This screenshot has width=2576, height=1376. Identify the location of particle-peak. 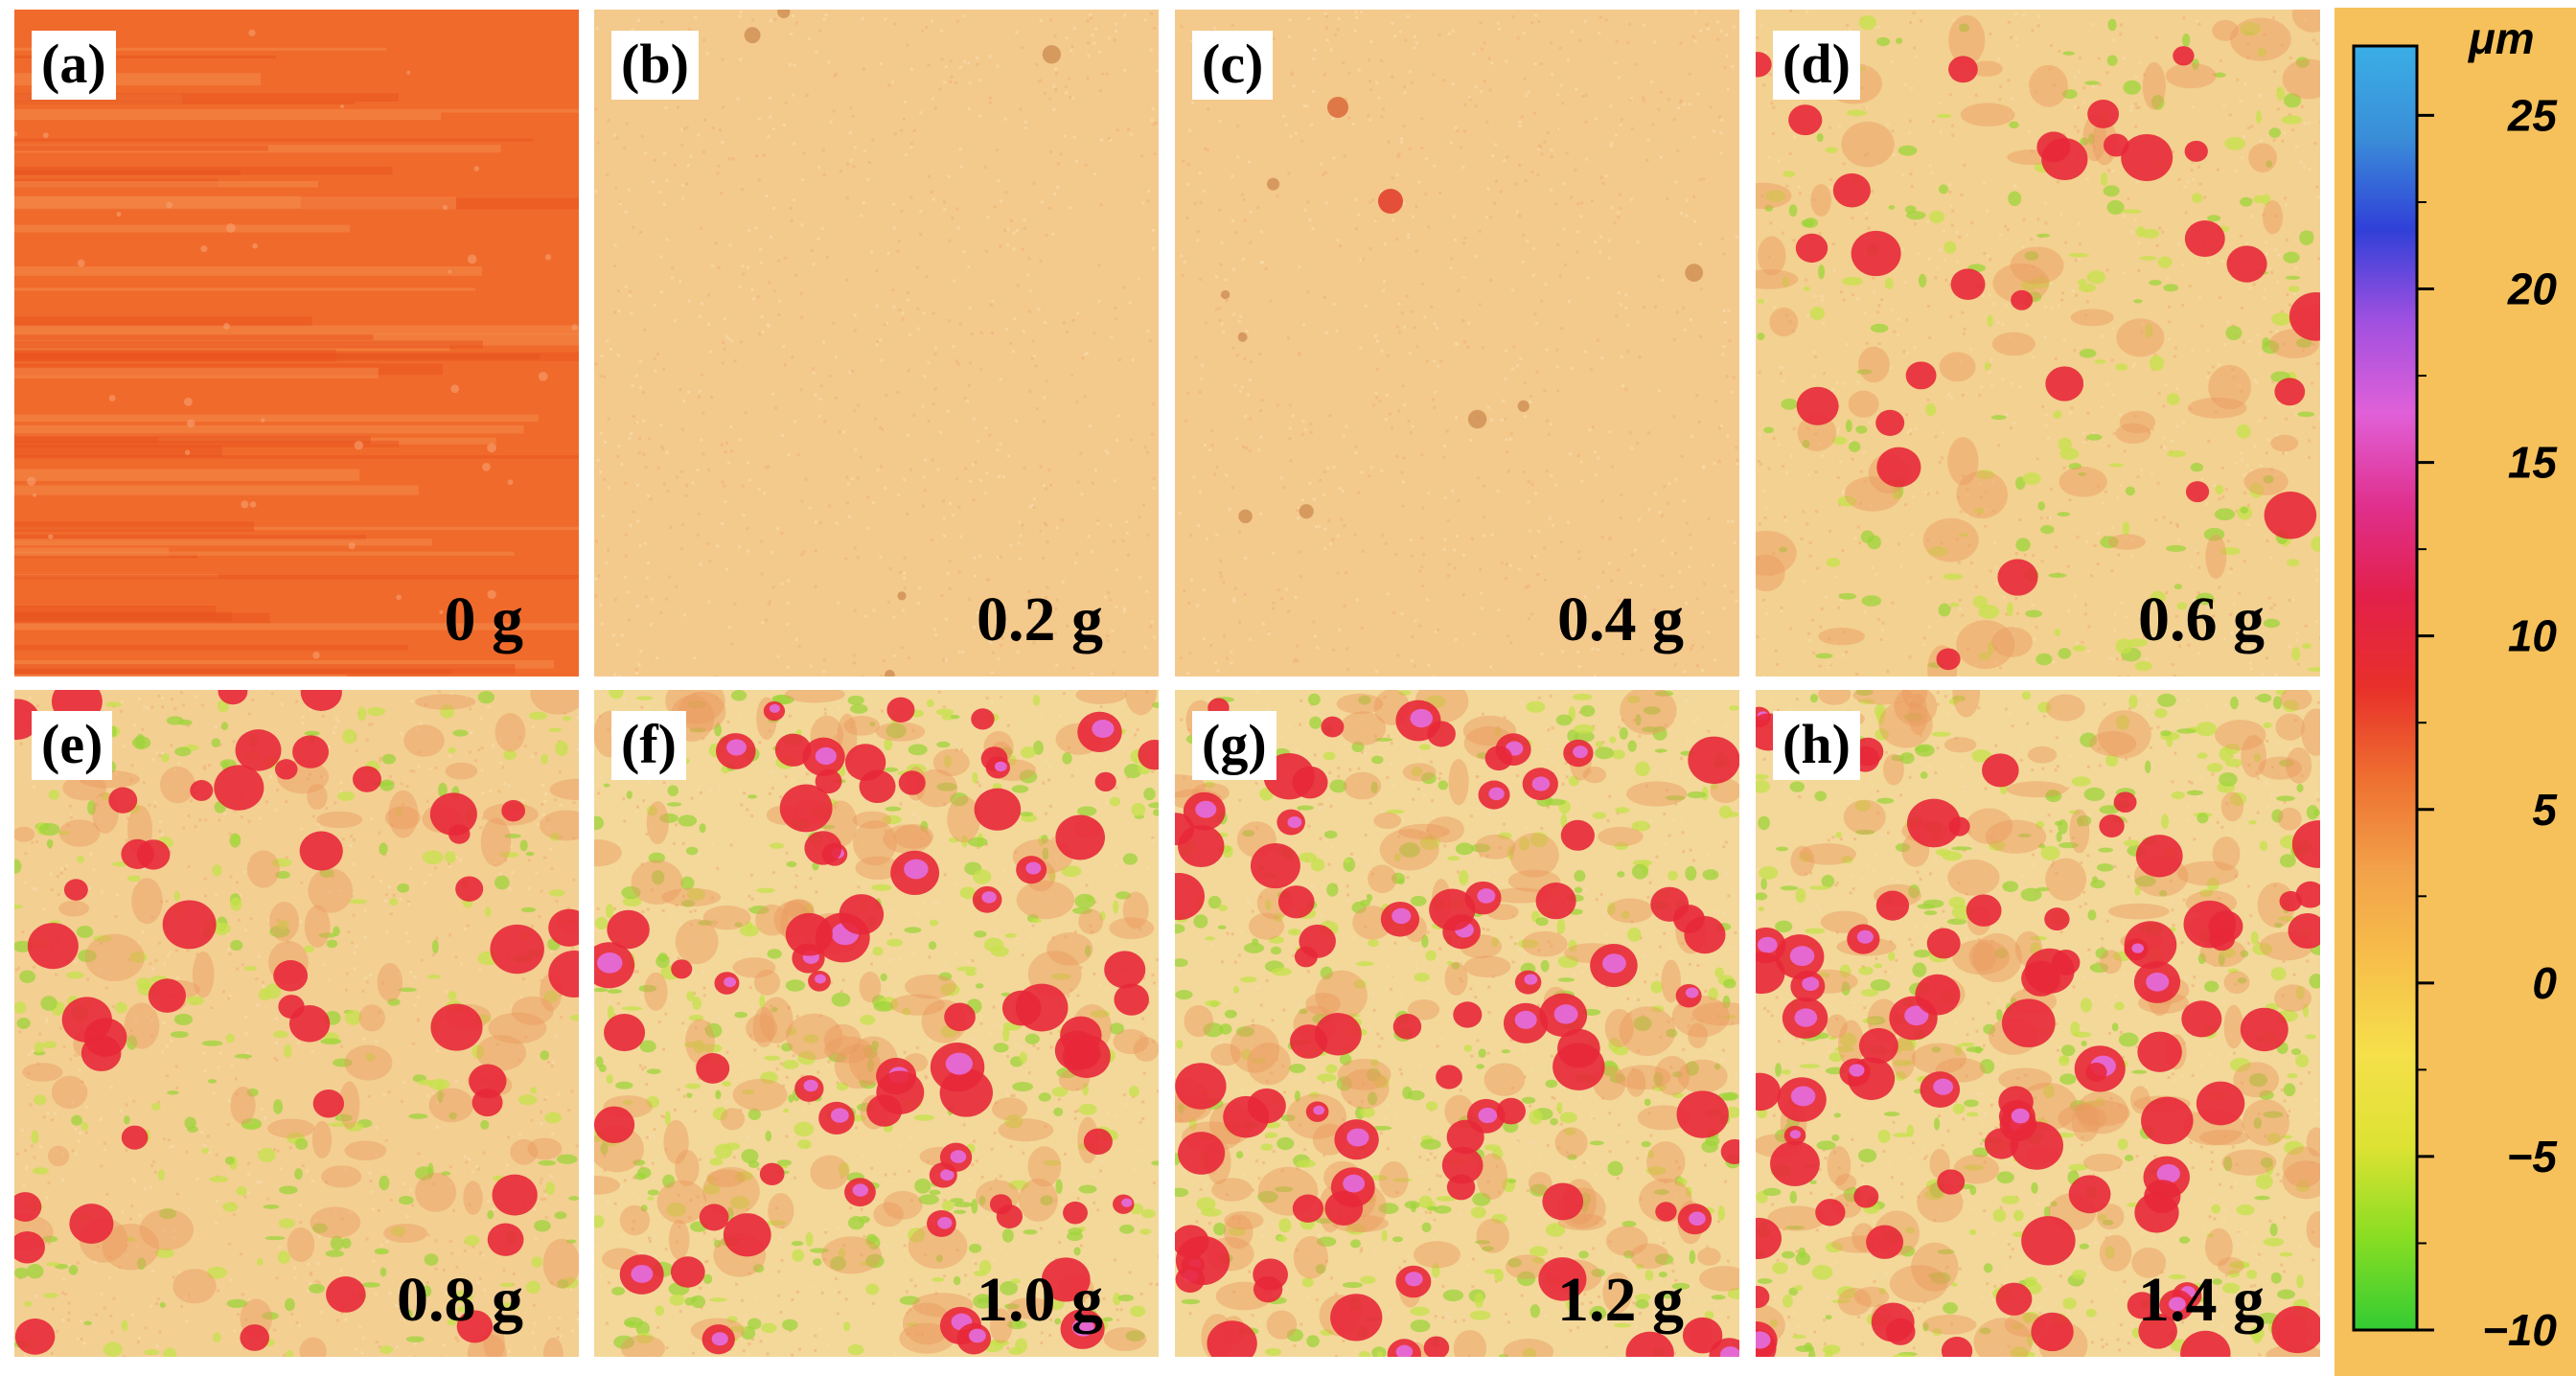
(2204, 238).